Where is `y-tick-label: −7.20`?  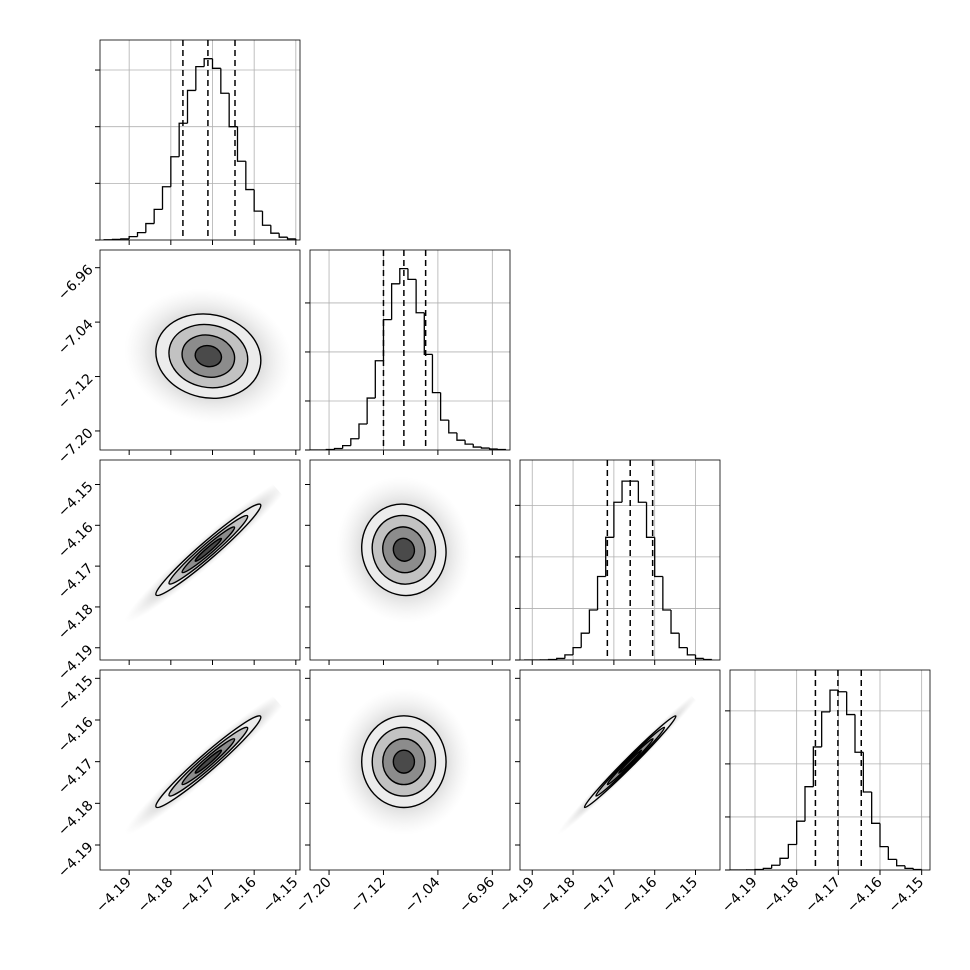
y-tick-label: −7.20 is located at coordinates (76, 446).